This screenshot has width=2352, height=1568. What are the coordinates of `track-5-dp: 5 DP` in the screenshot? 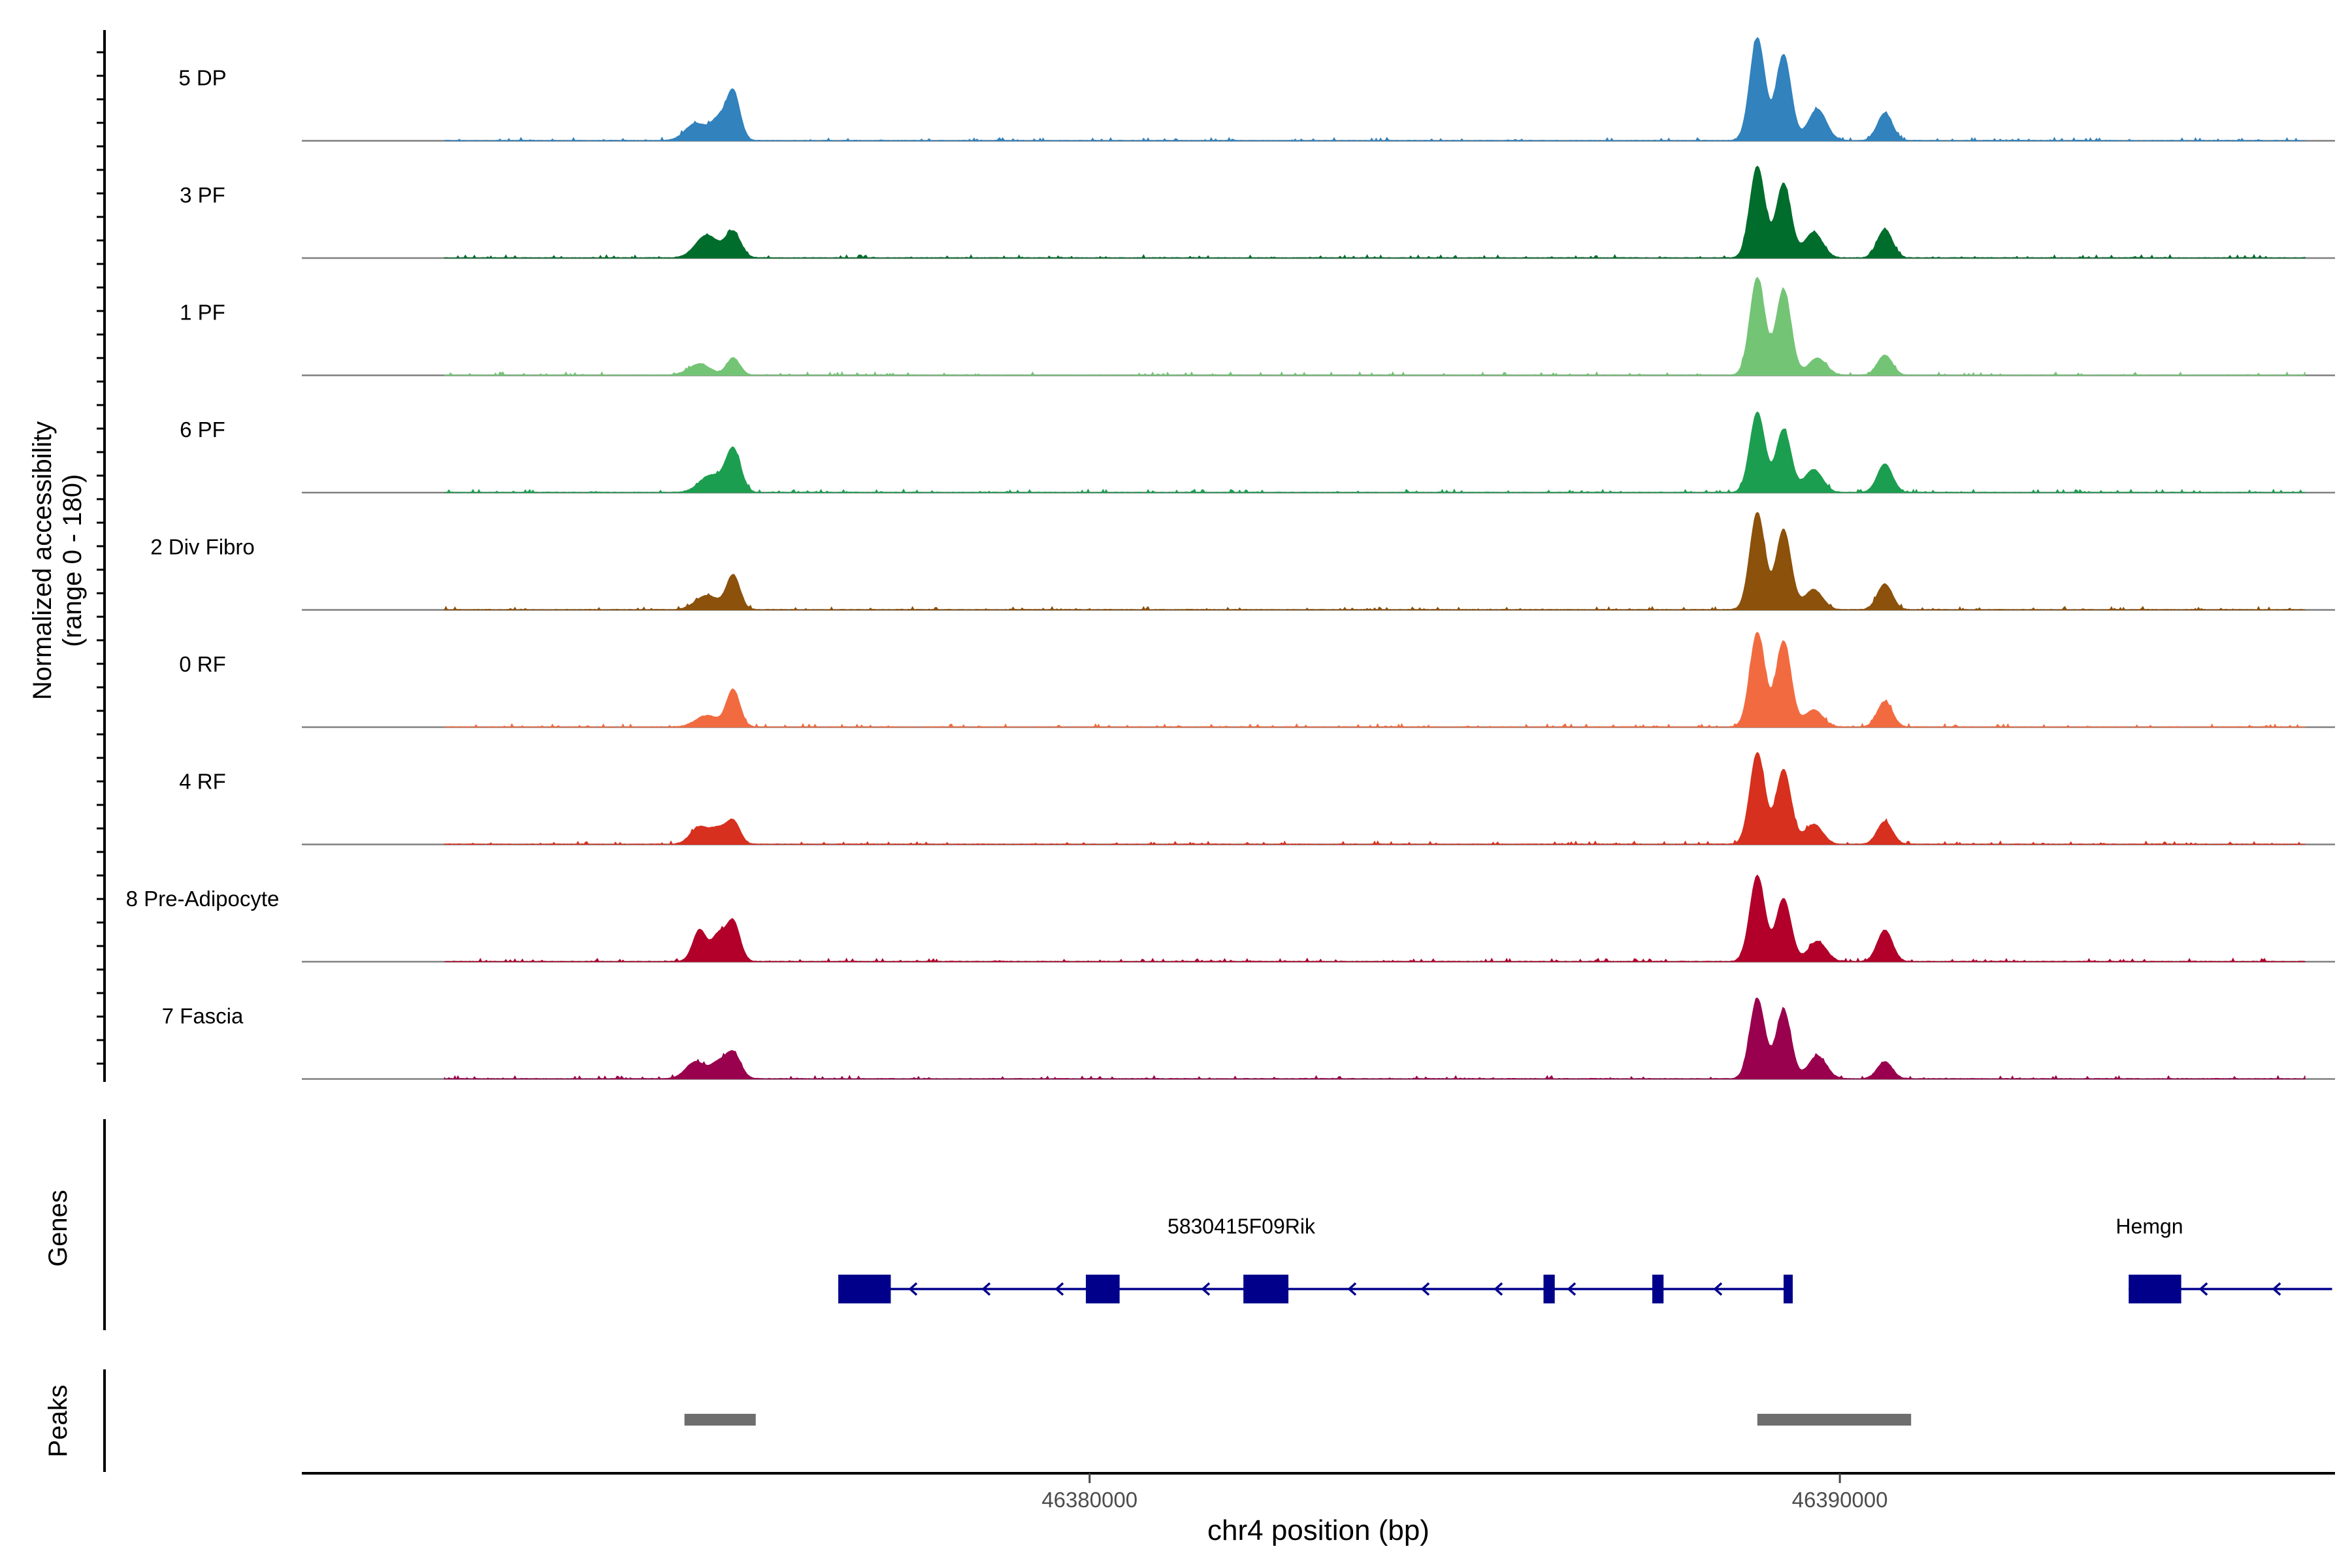 It's located at (1256, 89).